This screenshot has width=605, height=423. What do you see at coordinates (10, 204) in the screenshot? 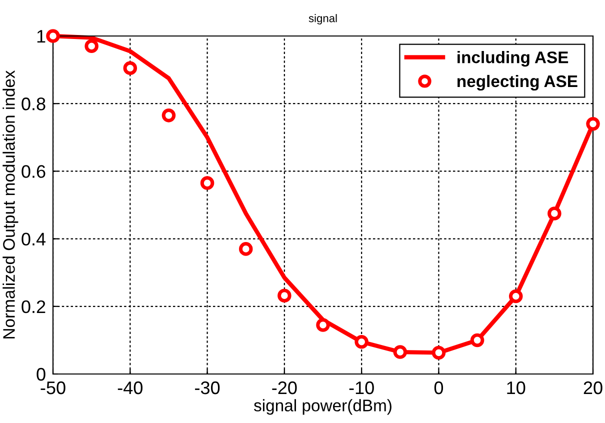
I see `y-axis-title: Normalized Output modulation index` at bounding box center [10, 204].